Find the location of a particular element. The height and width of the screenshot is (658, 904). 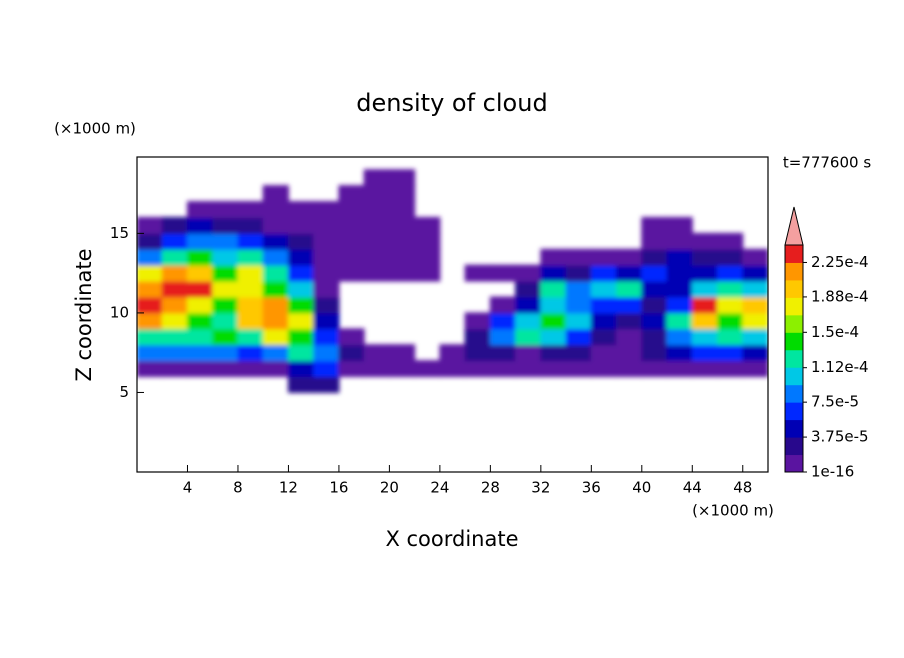

x-tick-label: 36 is located at coordinates (591, 488).